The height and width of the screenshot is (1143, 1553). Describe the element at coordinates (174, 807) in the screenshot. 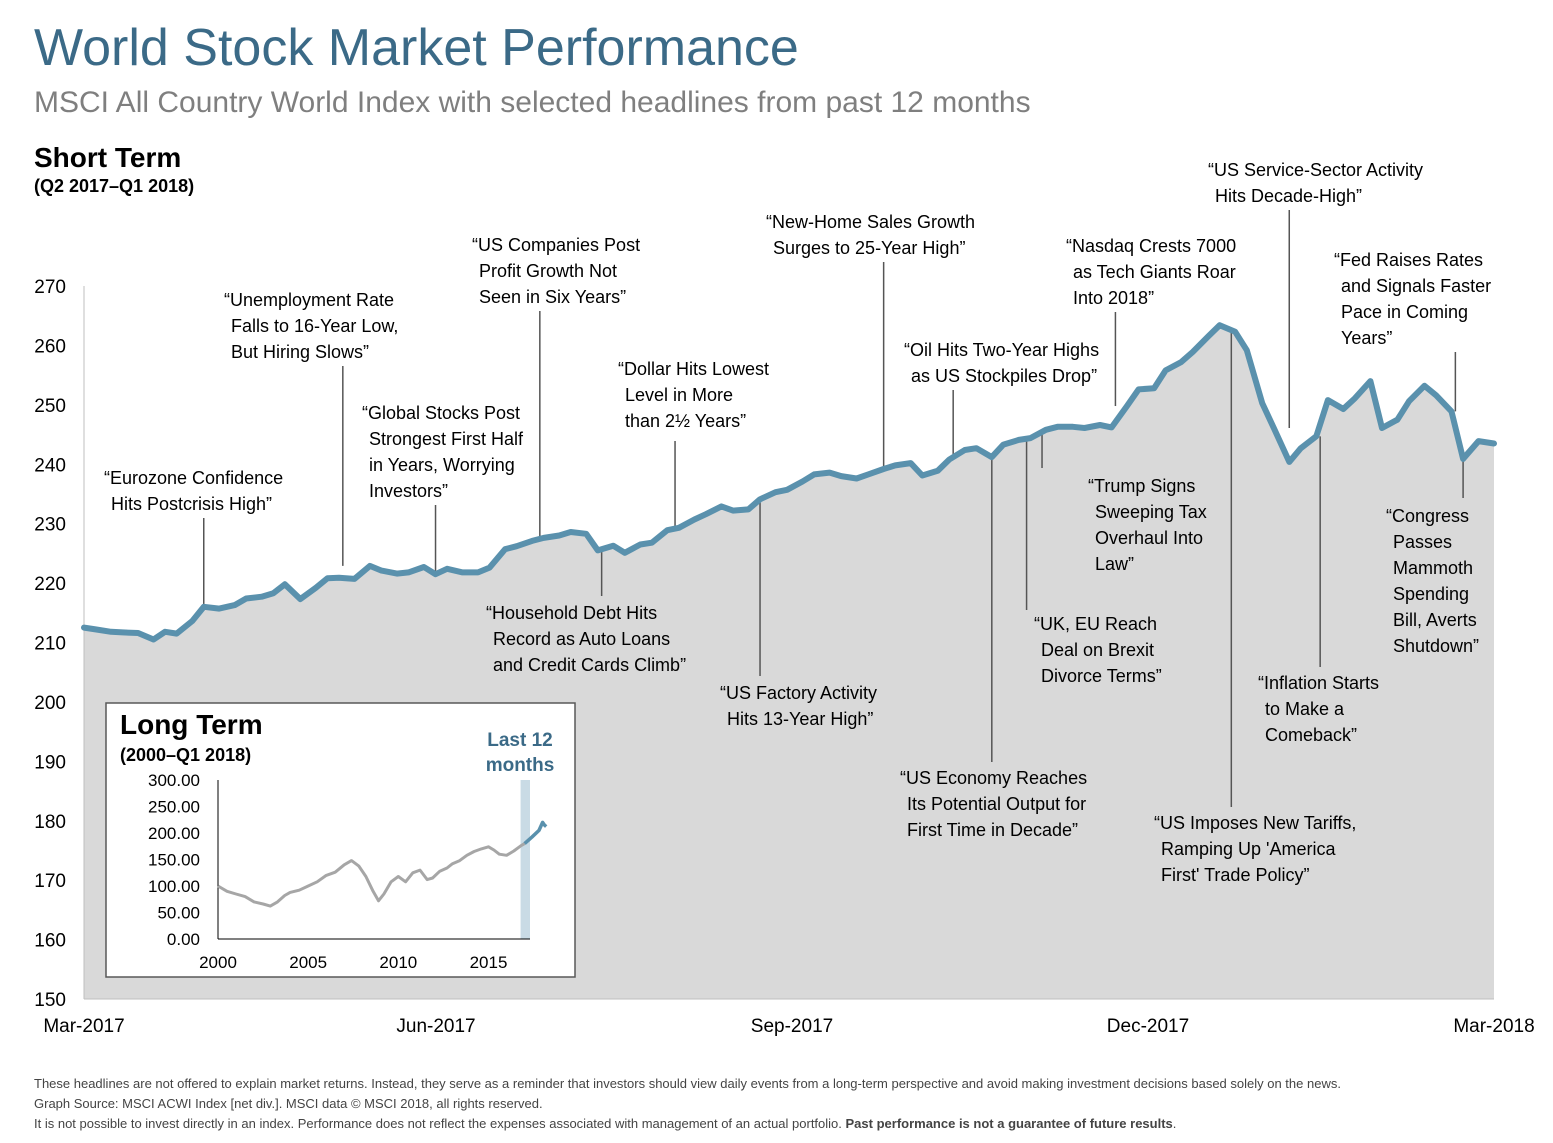

I see `inset-y-tick-label: 250.00` at that location.